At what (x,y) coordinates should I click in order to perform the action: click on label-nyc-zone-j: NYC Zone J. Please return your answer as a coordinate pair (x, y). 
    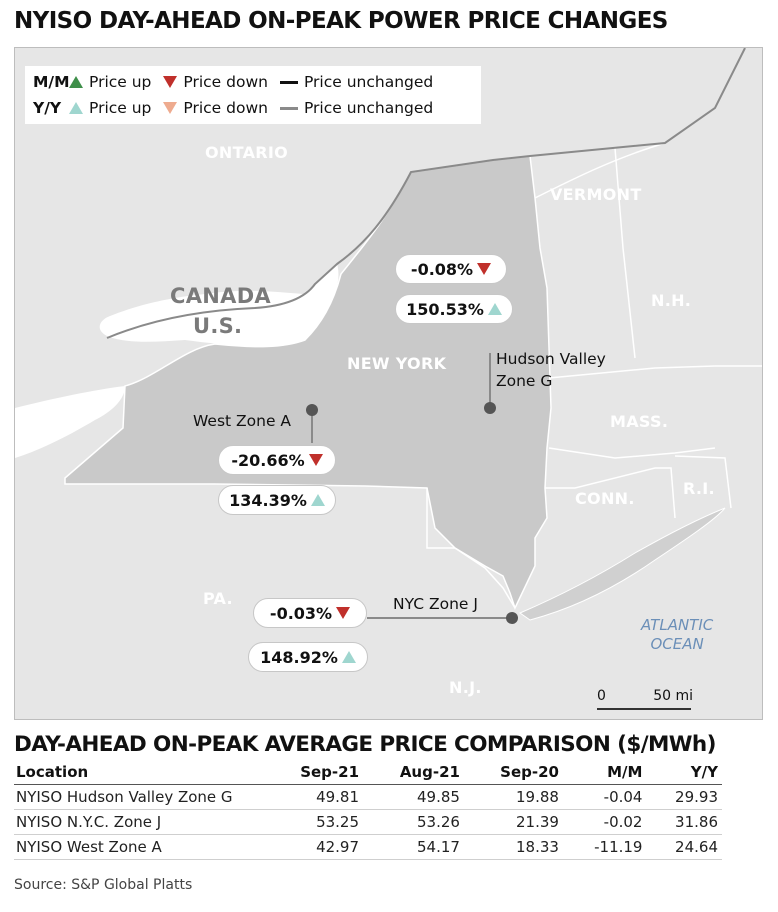
    Looking at the image, I should click on (435, 604).